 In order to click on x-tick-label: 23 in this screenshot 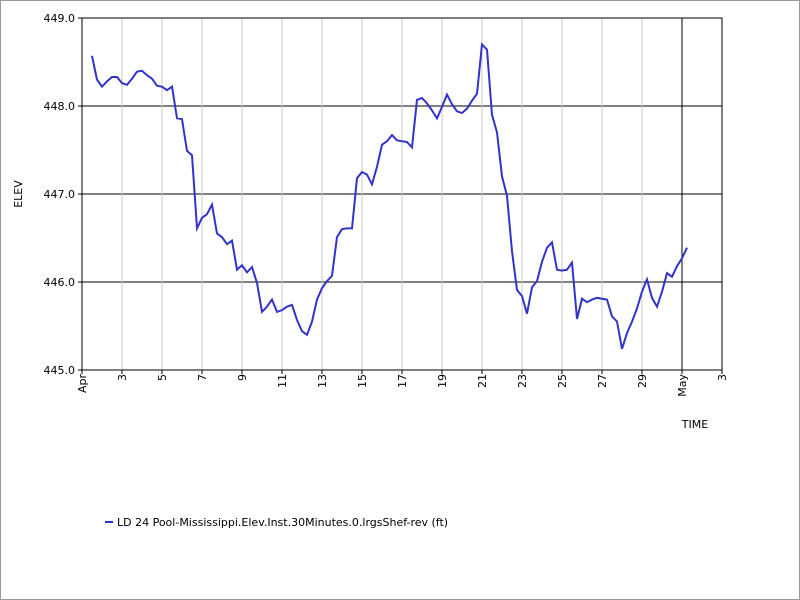, I will do `click(522, 381)`.